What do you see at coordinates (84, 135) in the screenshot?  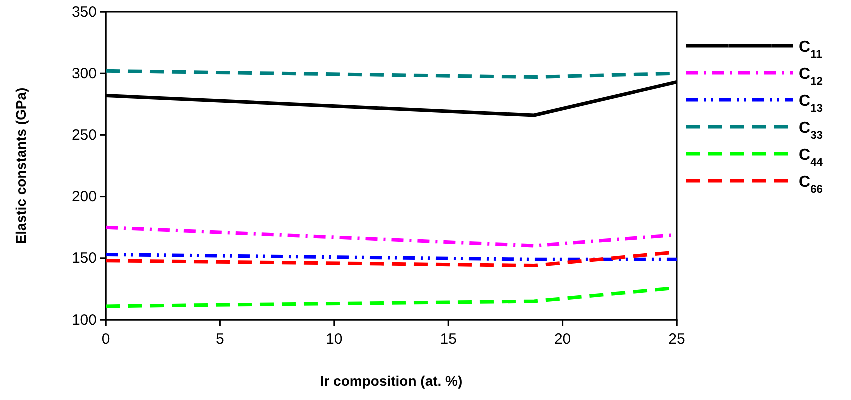 I see `y-tick-label: 250` at bounding box center [84, 135].